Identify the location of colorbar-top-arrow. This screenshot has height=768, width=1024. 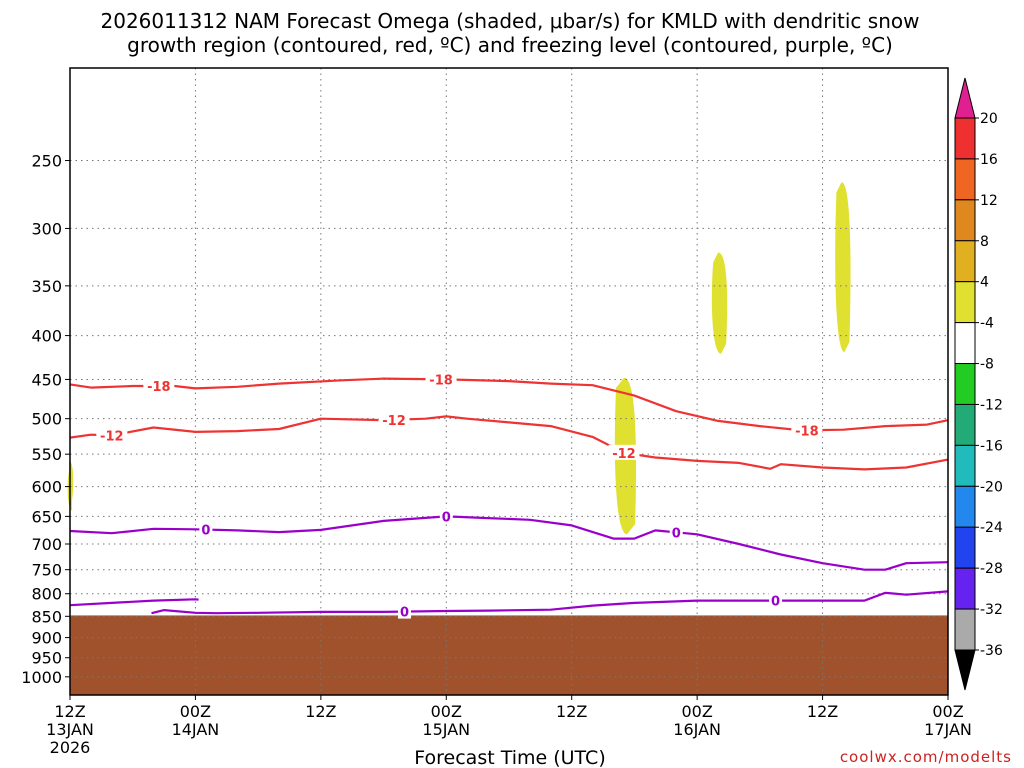
(965, 98).